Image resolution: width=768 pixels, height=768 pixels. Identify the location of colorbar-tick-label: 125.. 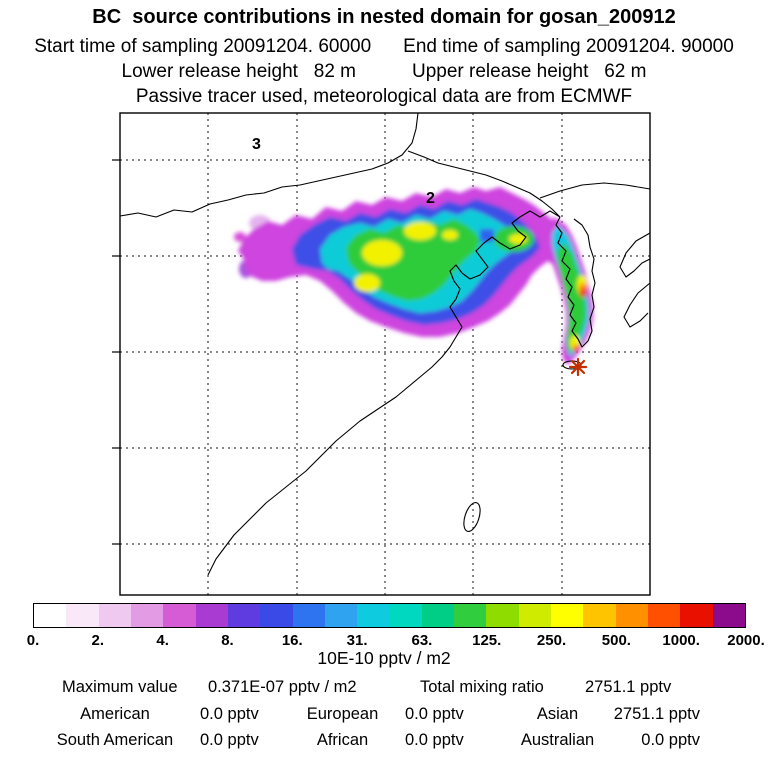
(487, 640).